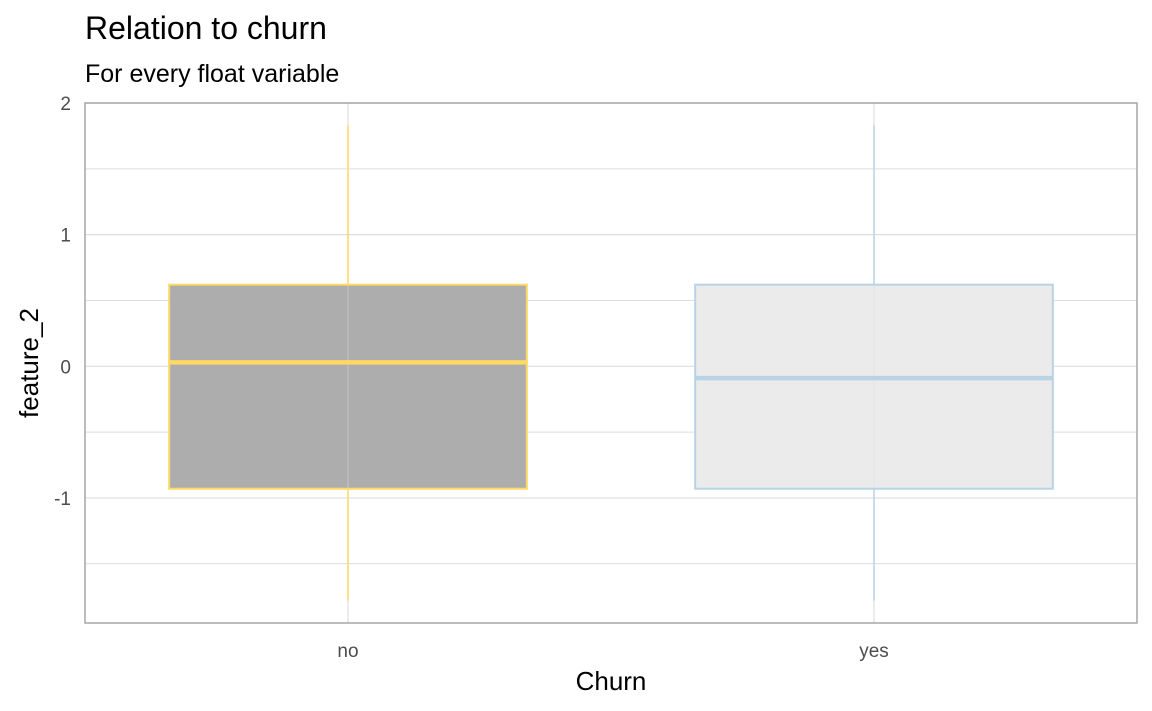 The height and width of the screenshot is (711, 1152). What do you see at coordinates (206, 28) in the screenshot?
I see `chart-title: Relation to churn` at bounding box center [206, 28].